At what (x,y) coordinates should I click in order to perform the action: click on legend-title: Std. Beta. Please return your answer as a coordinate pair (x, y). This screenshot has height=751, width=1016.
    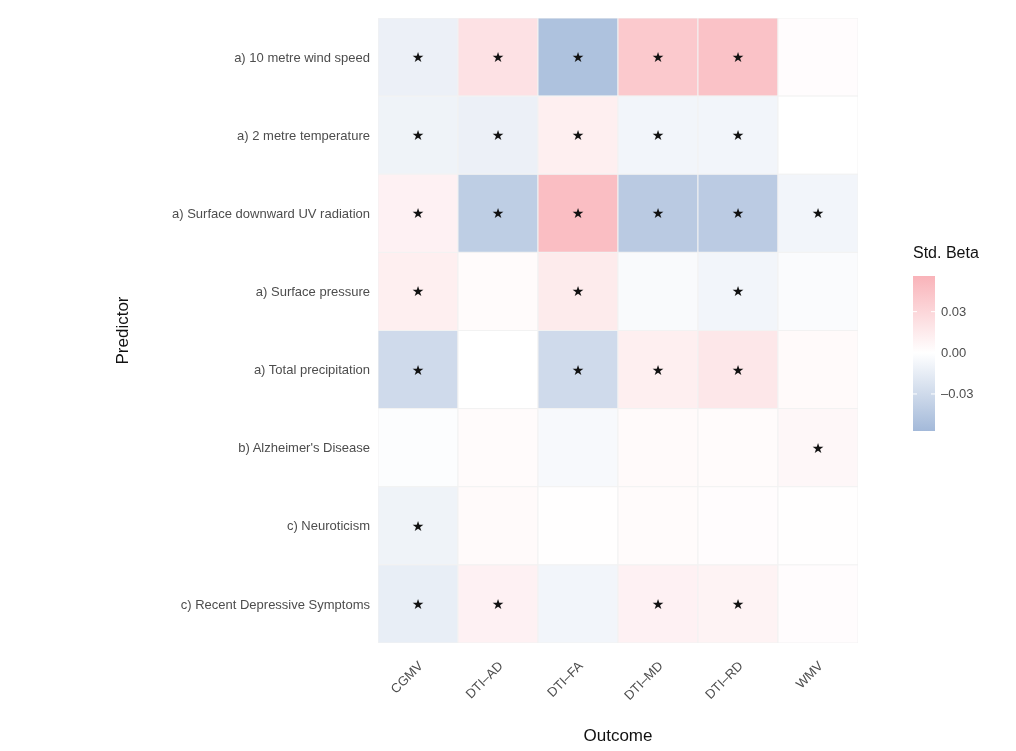
    Looking at the image, I should click on (946, 252).